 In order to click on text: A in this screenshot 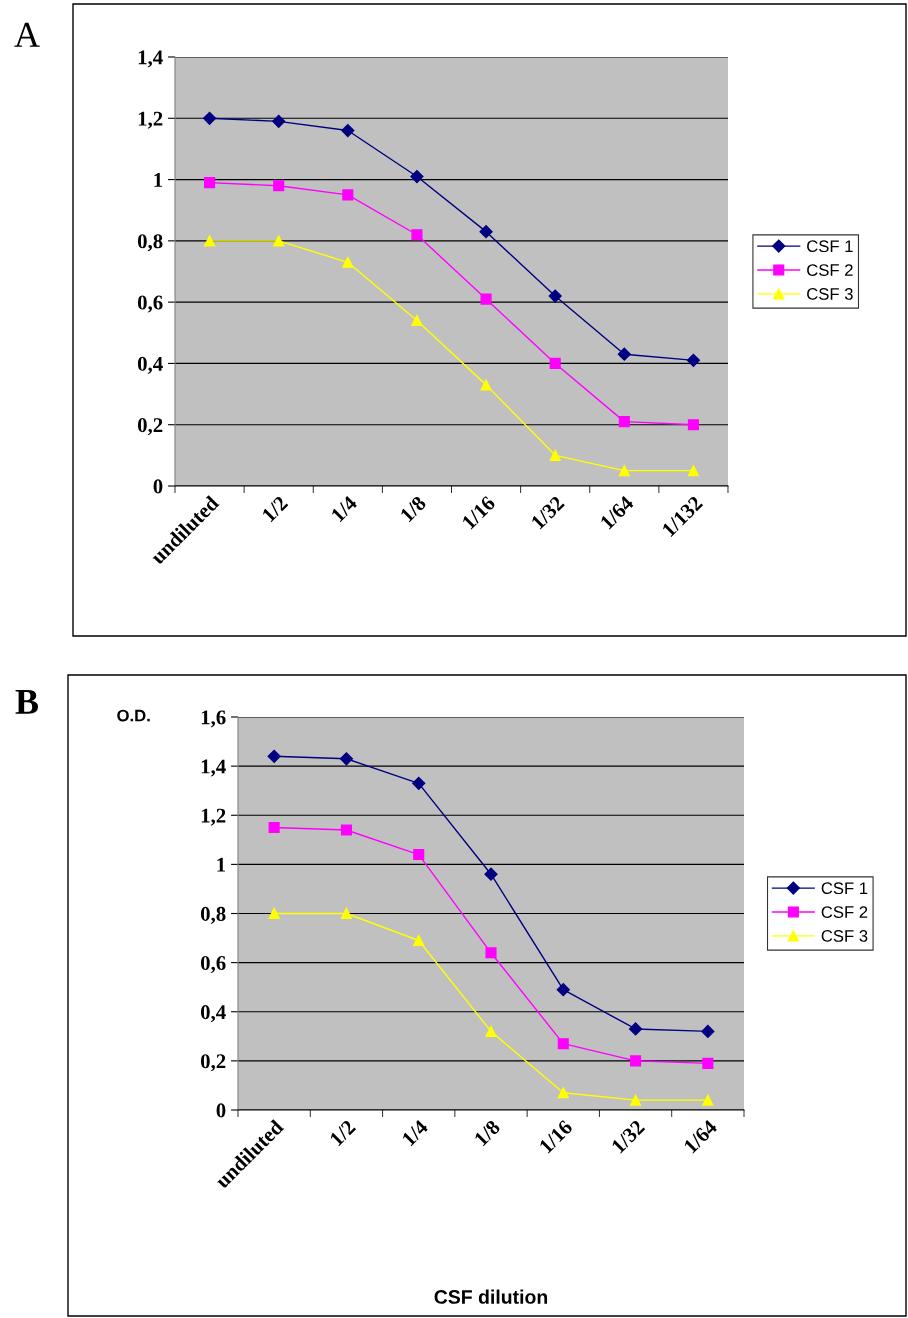, I will do `click(27, 34)`.